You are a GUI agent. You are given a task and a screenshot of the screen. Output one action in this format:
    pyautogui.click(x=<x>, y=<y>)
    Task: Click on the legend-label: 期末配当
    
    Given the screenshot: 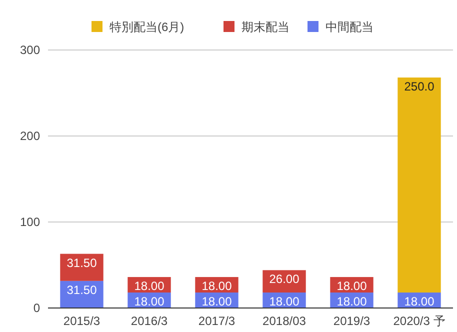 What is the action you would take?
    pyautogui.click(x=266, y=27)
    